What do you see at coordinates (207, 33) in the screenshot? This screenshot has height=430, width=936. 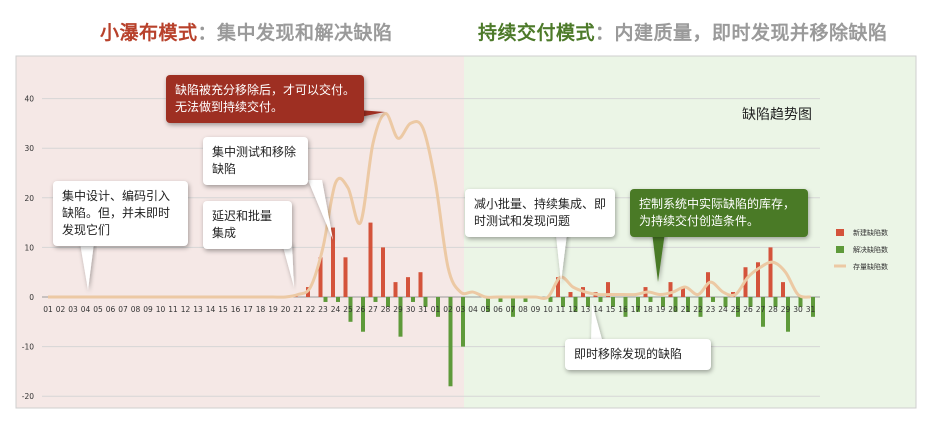 I see `waterfall-mode-colon: ：` at bounding box center [207, 33].